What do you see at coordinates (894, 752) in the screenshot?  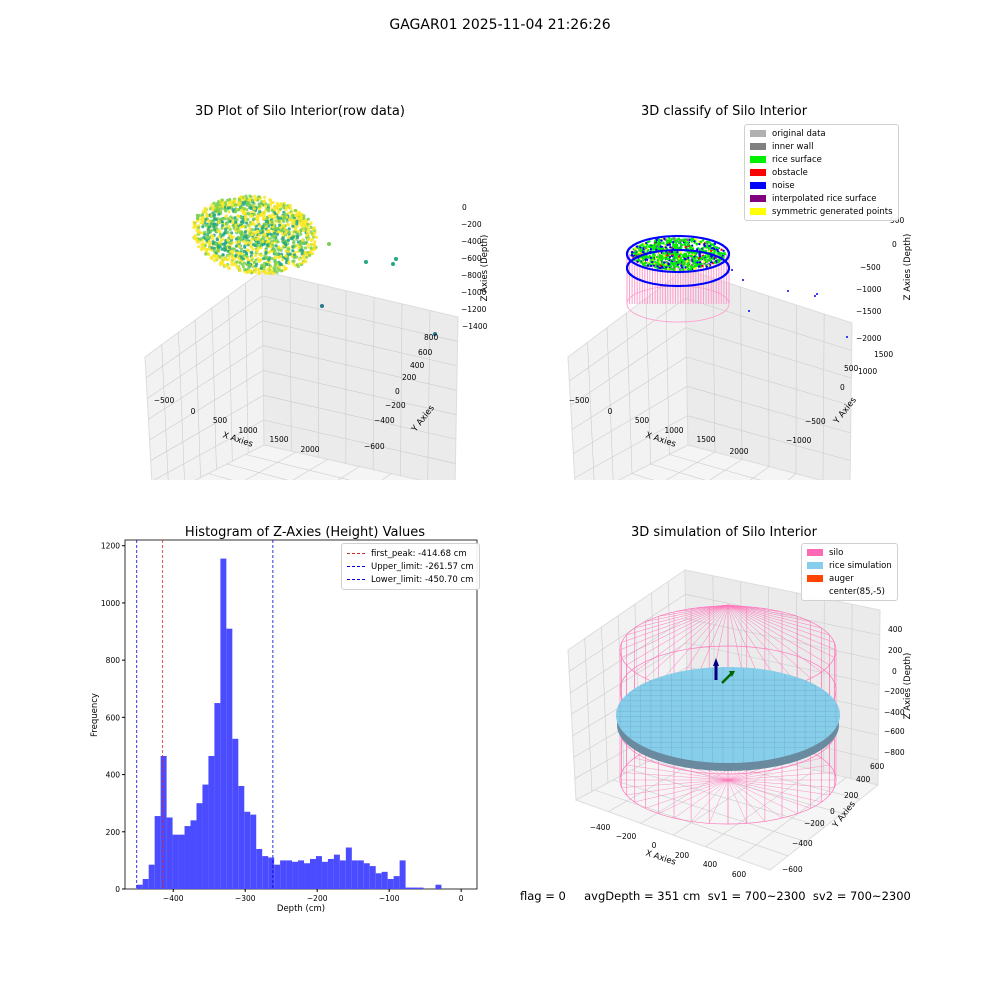 I see `z-tick: −800` at bounding box center [894, 752].